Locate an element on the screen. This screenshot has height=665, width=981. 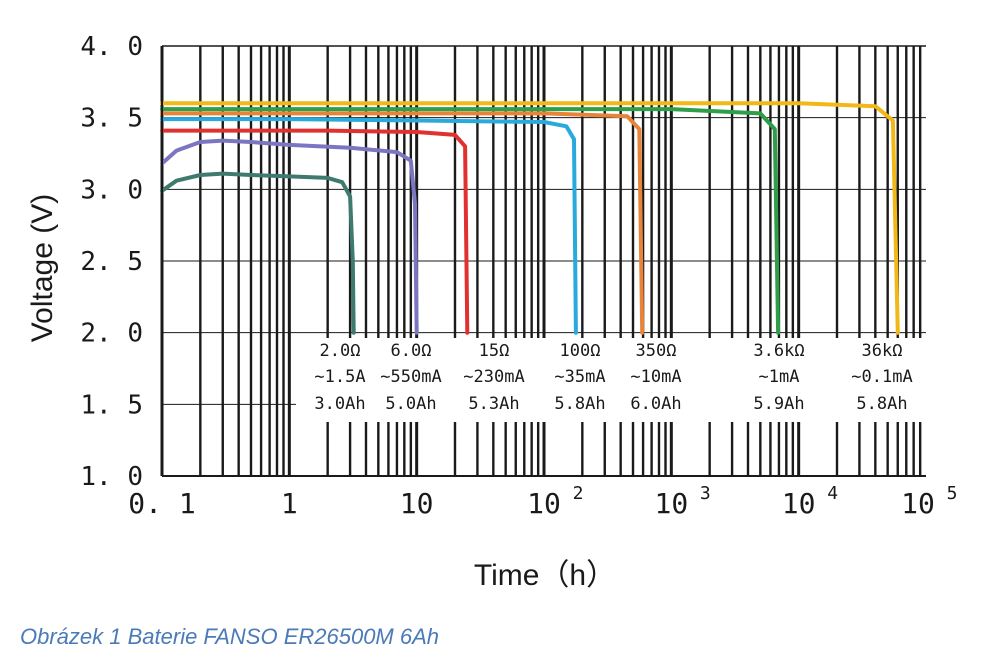
y-tick-label: 2. 5 is located at coordinates (111, 262).